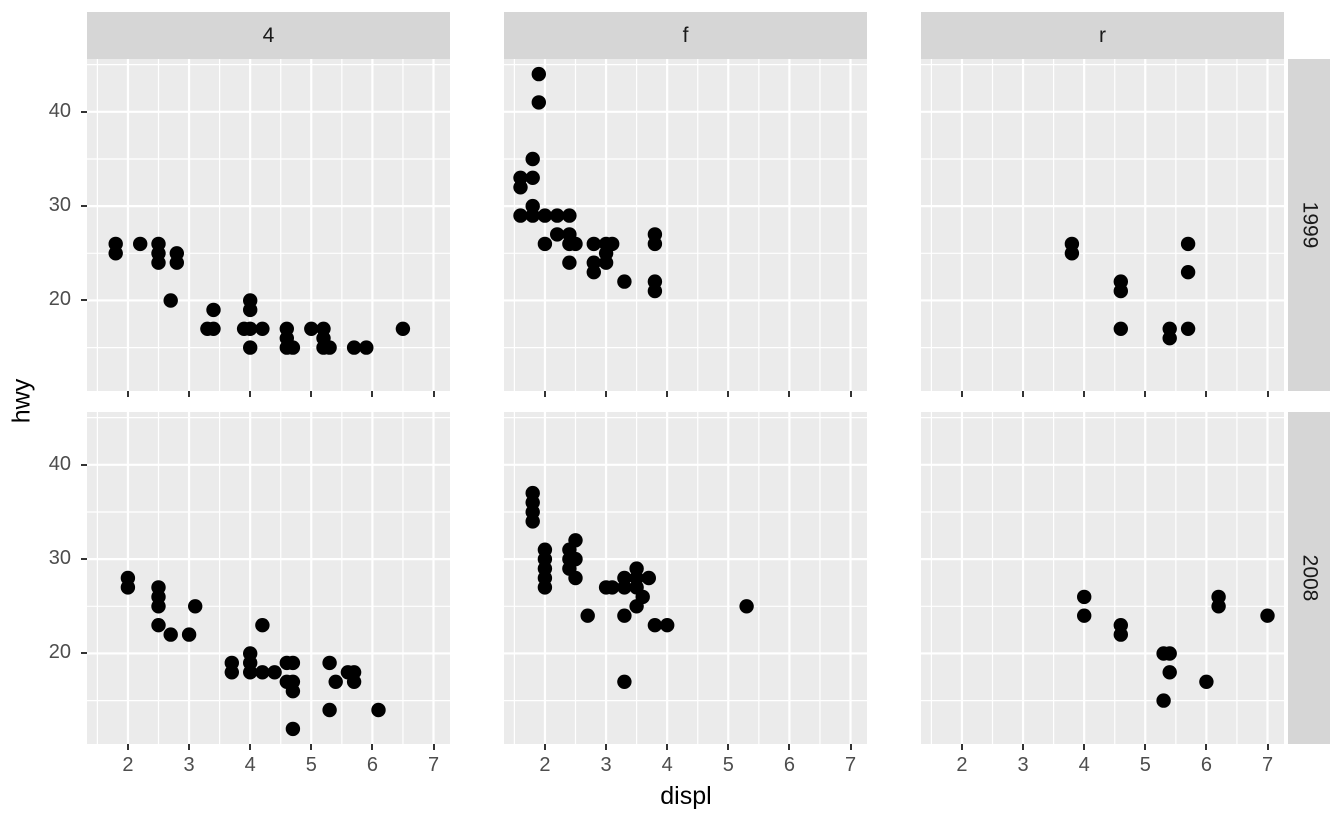 This screenshot has height=830, width=1344. Describe the element at coordinates (268, 35) in the screenshot. I see `facet-col-strip-4: 4` at that location.